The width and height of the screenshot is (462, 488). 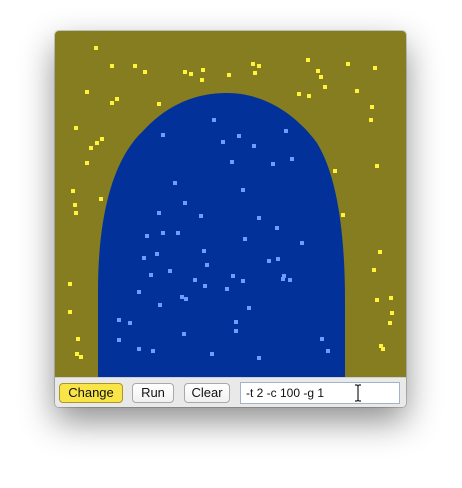 I want to click on parameters-input, so click(x=320, y=393).